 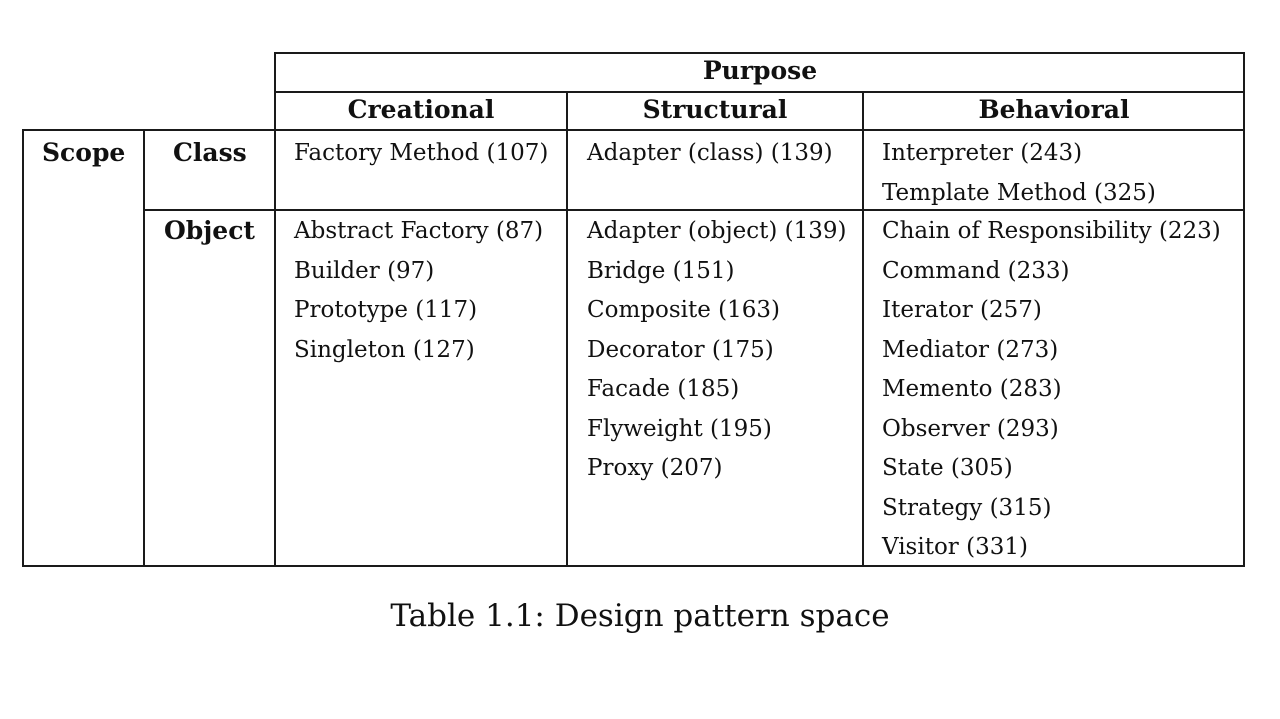 What do you see at coordinates (661, 270) in the screenshot?
I see `pattern-bridge: Bridge (151)` at bounding box center [661, 270].